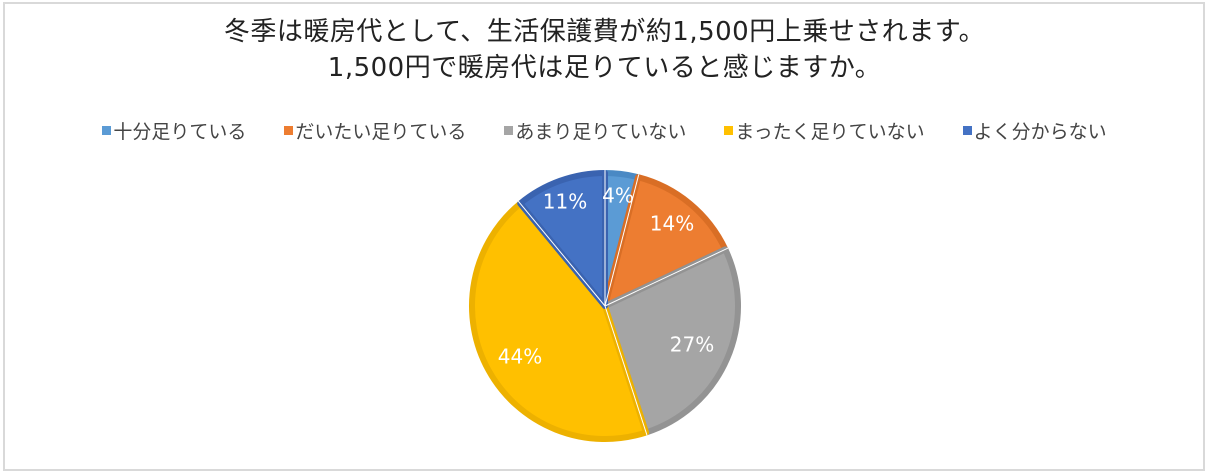 This screenshot has width=1209, height=474. I want to click on slice-not-at-all-sufficient, so click(559, 321).